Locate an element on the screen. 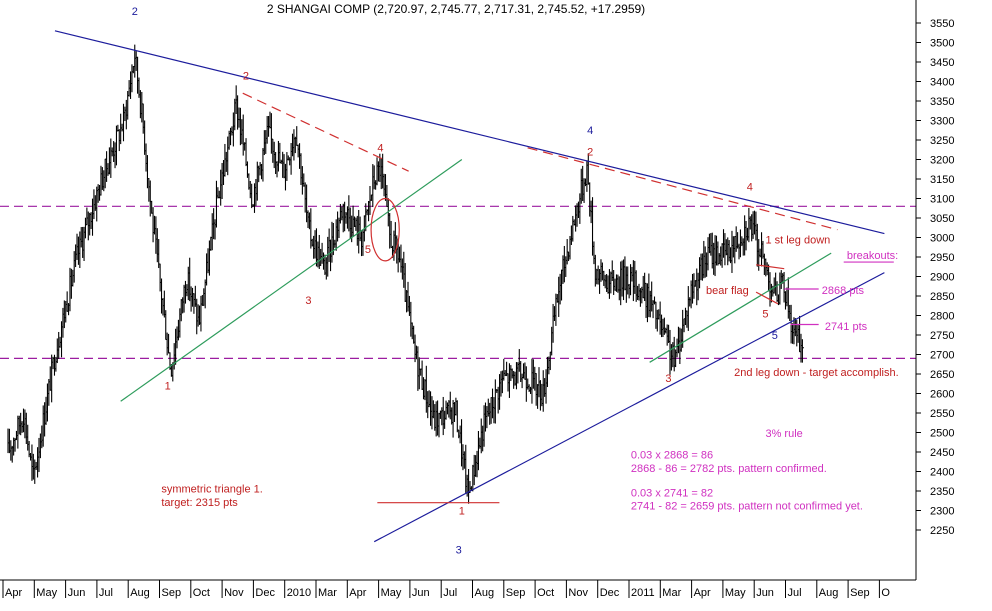 The image size is (992, 611). y-tick-label: 2800 is located at coordinates (942, 317).